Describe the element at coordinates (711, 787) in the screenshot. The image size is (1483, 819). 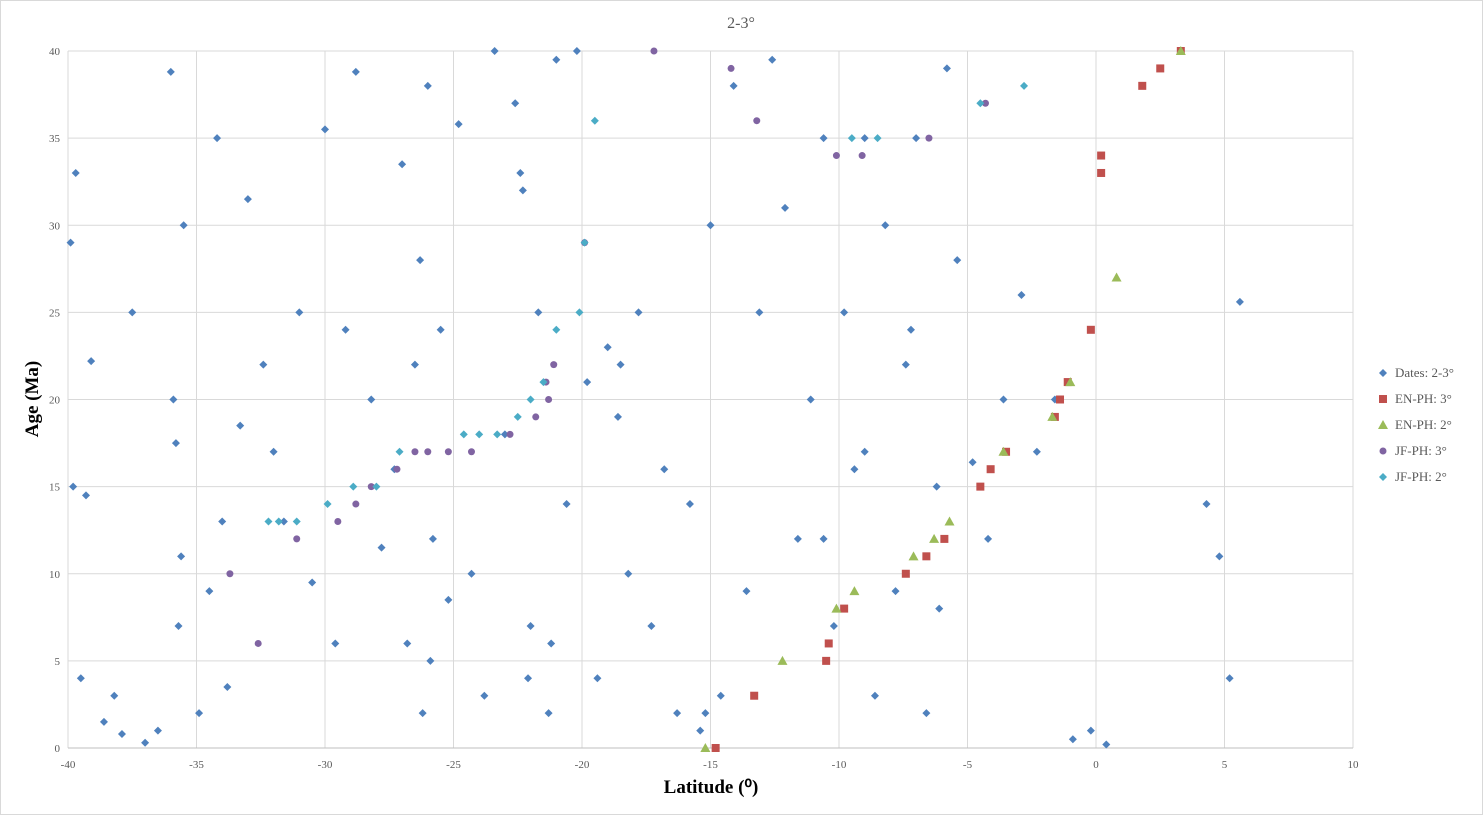
I see `x-axis-label: Latitude (⁰)` at that location.